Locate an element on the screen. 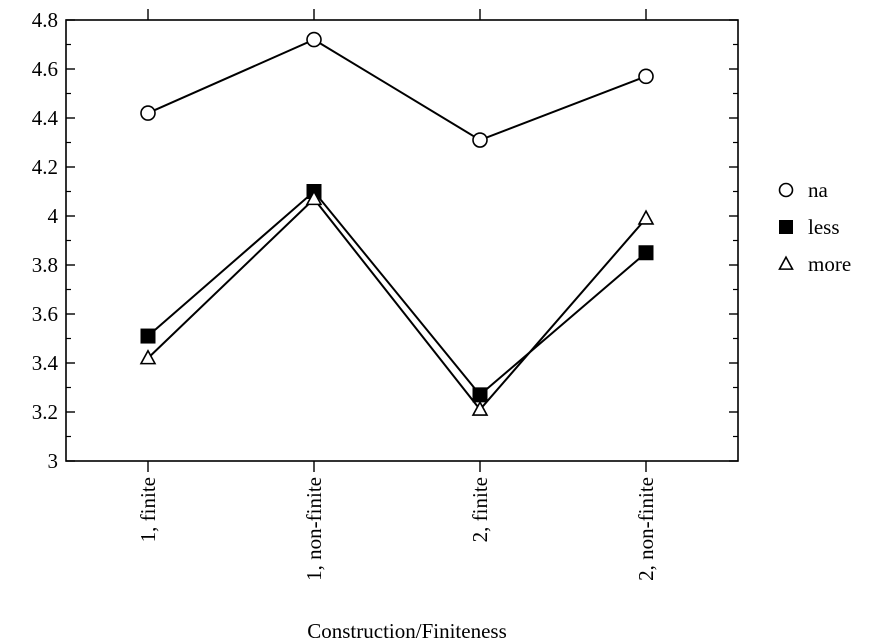  x-category-label: 2, non-finite is located at coordinates (646, 529).